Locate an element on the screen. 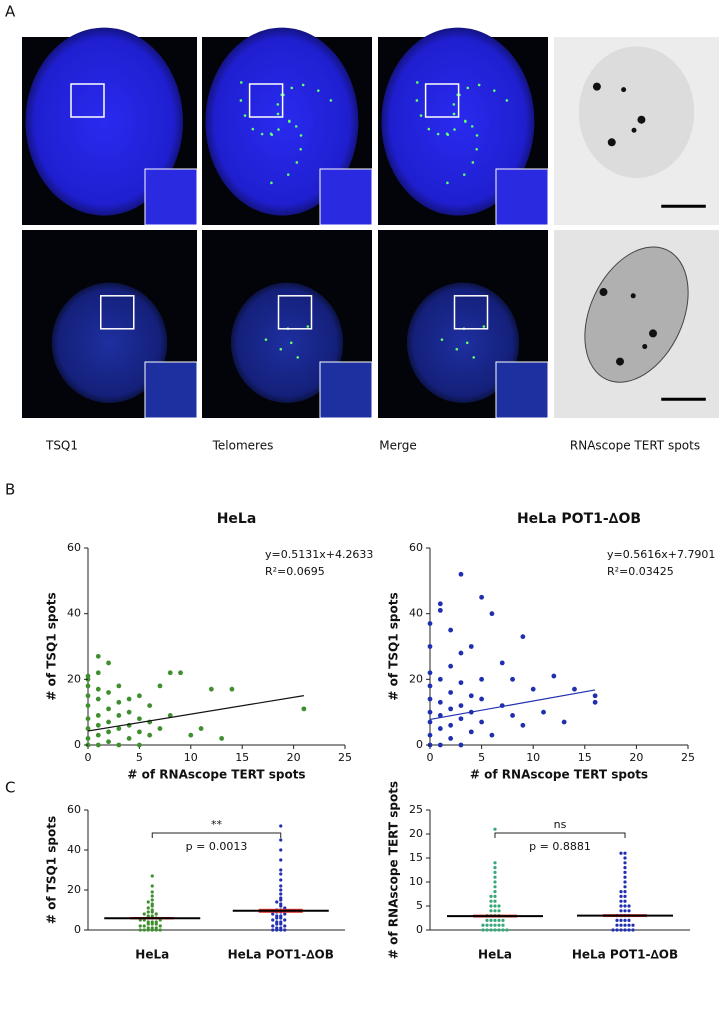 The image size is (720, 1019). r-squared: R²=0.03425 is located at coordinates (640, 571).